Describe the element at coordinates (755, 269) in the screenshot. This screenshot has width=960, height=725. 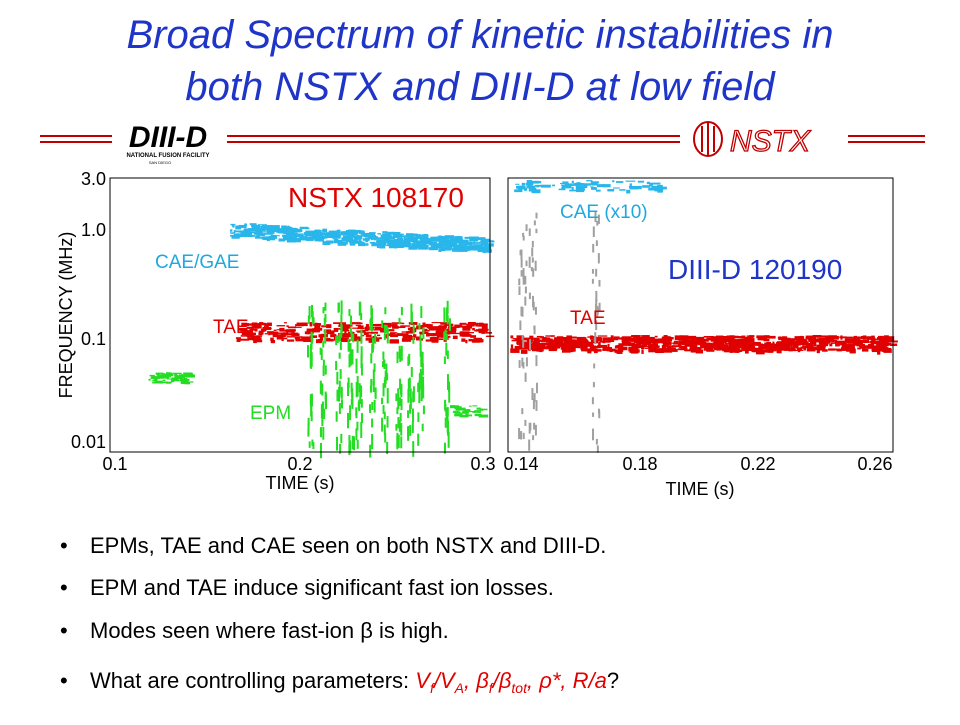
I see `annotation: DIII-D 120190` at that location.